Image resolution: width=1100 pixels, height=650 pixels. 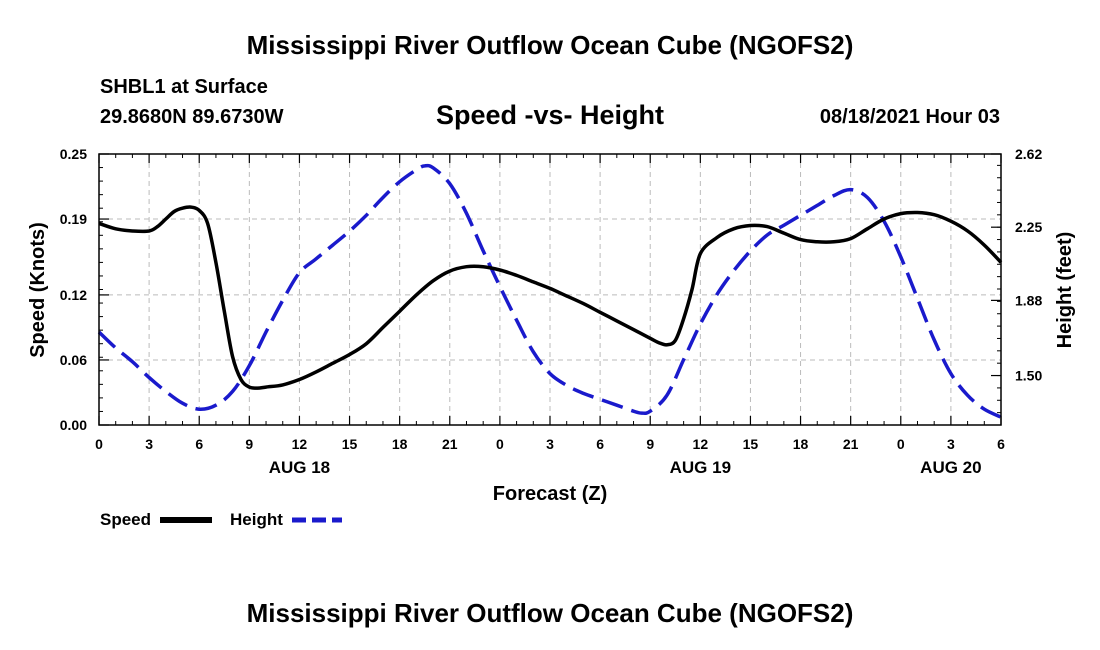 I want to click on y-axis-label-left: Speed (Knots), so click(x=38, y=290).